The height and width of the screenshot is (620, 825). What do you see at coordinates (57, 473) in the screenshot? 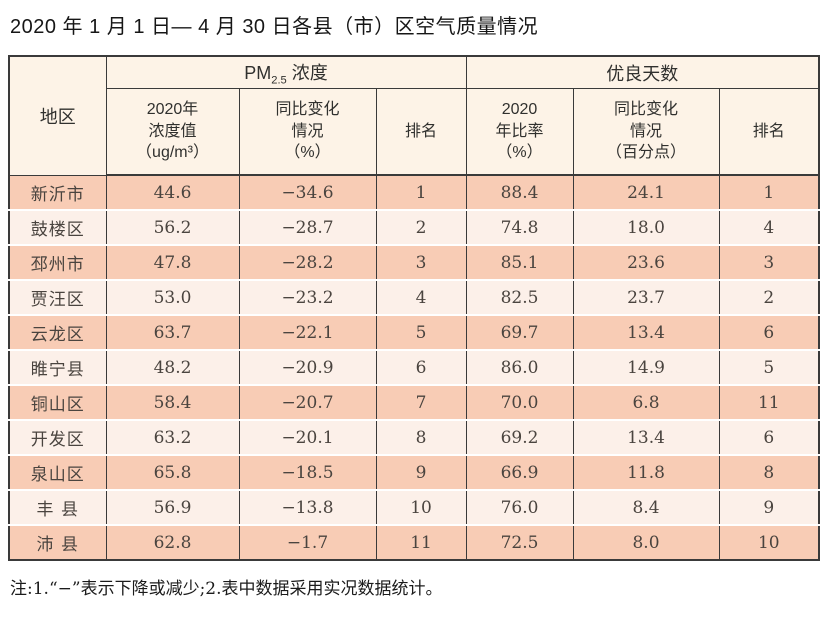
I see `region-cell: 泉山区` at bounding box center [57, 473].